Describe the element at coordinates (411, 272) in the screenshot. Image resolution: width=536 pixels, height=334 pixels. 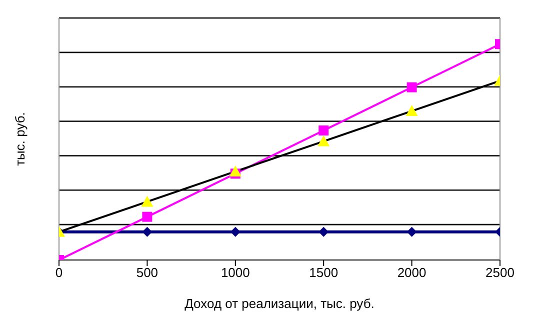
I see `x-tick-label: 2000` at that location.